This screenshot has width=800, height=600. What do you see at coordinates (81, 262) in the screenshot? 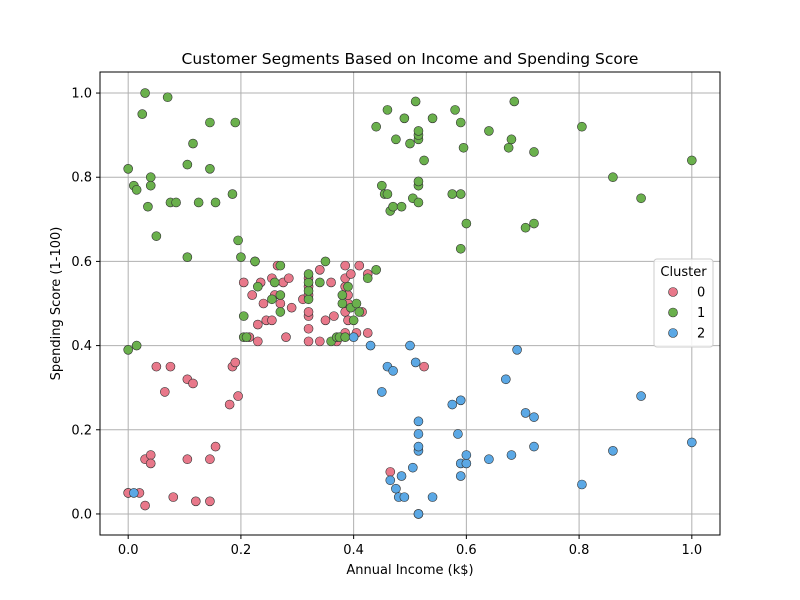
I see `y-tick-label: 0.6` at bounding box center [81, 262].